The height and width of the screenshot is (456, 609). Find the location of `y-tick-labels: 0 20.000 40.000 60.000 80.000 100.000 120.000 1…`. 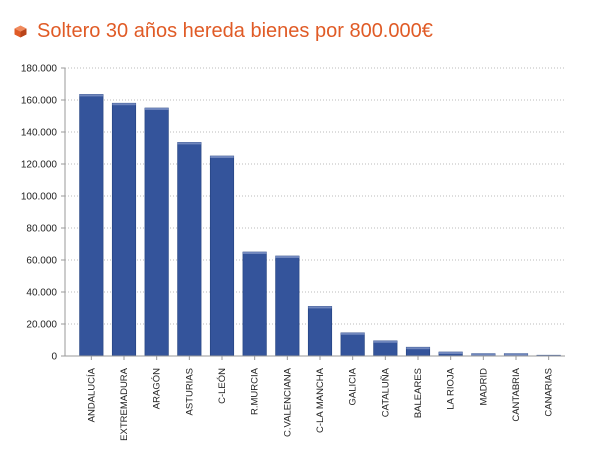

y-tick-labels: 0 20.000 40.000 60.000 80.000 100.000 120.000 1… is located at coordinates (39, 213).